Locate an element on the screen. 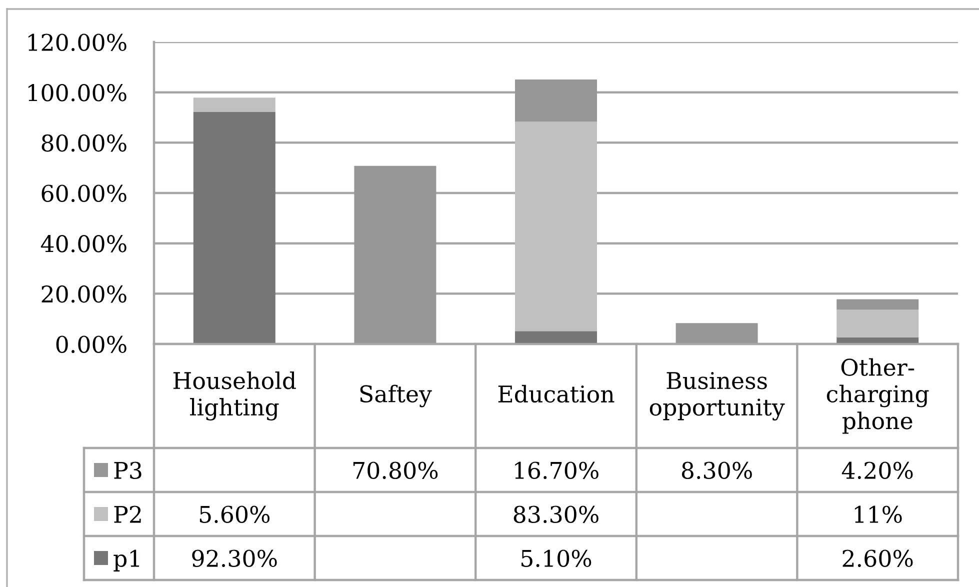 The image size is (979, 587). legend-label: p1 is located at coordinates (126, 561).